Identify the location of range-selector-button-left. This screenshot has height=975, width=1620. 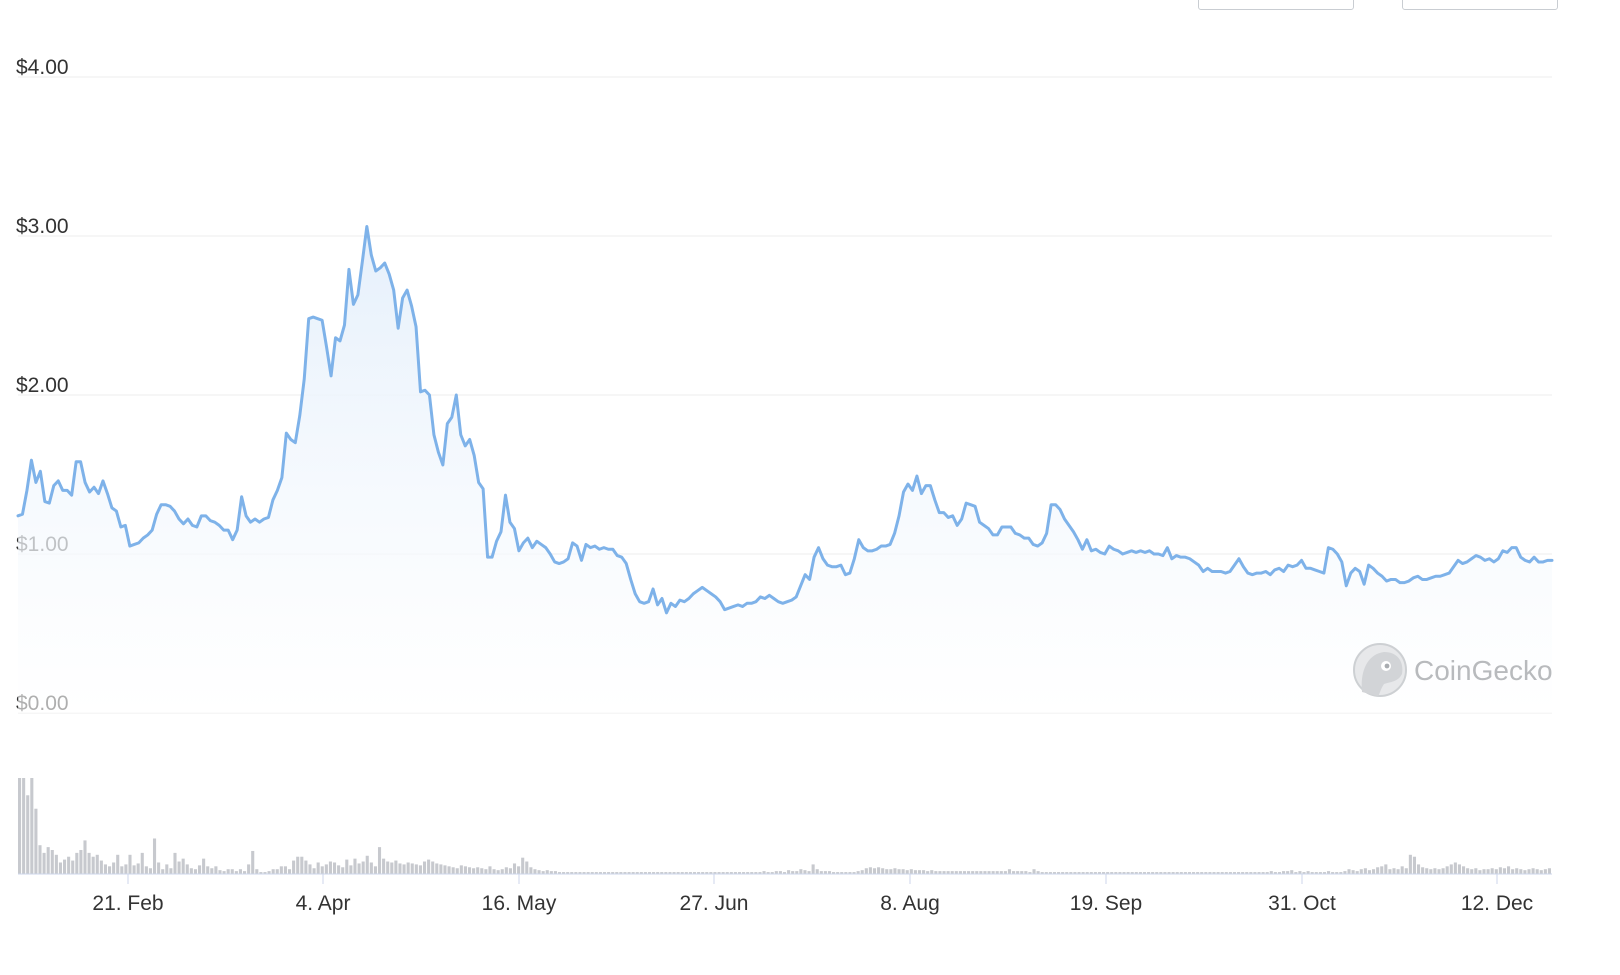
(1276, 5).